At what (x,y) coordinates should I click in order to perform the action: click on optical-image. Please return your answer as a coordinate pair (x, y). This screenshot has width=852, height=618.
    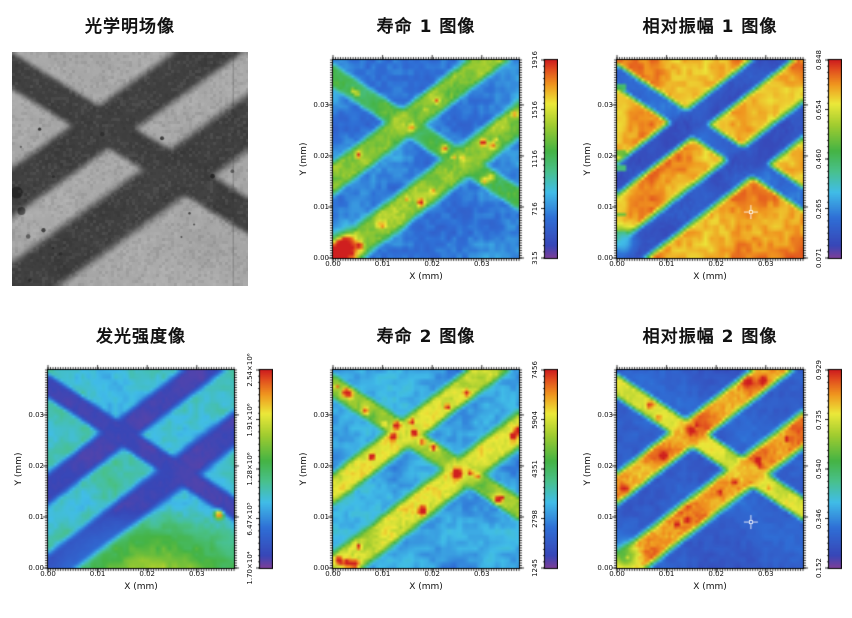
    Looking at the image, I should click on (130, 169).